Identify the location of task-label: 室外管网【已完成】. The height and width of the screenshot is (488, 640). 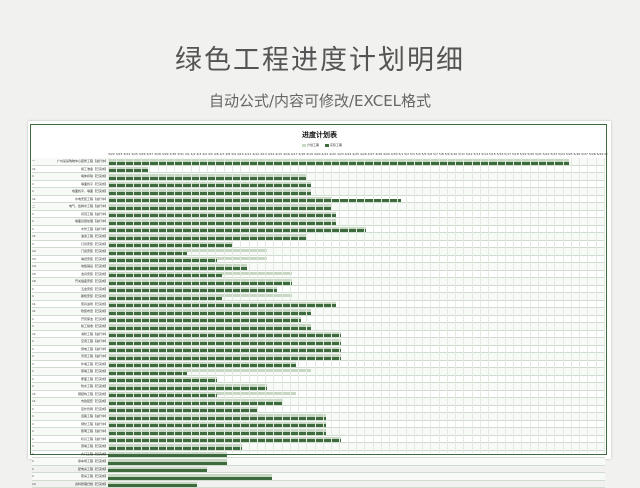
(73, 409).